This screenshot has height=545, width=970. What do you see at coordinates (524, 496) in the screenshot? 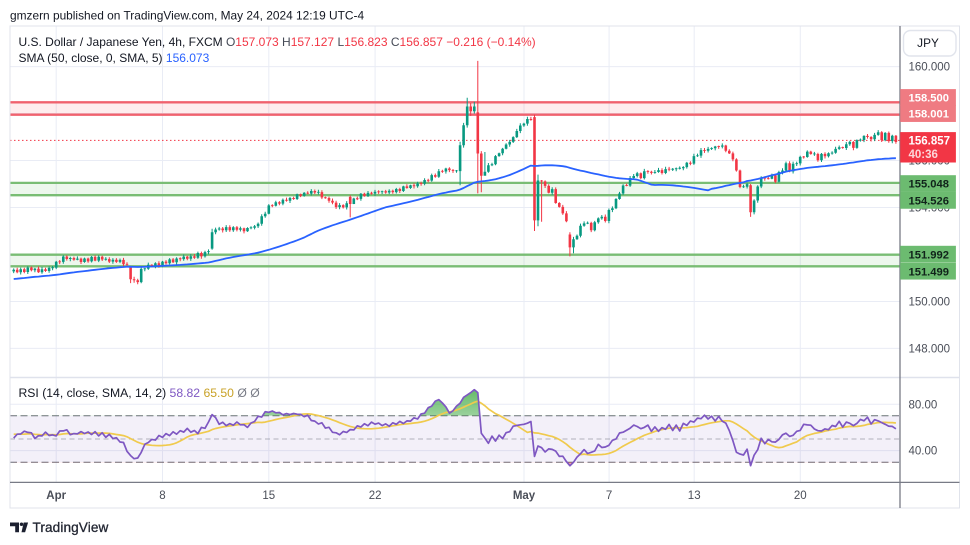
I see `svg-text: May` at bounding box center [524, 496].